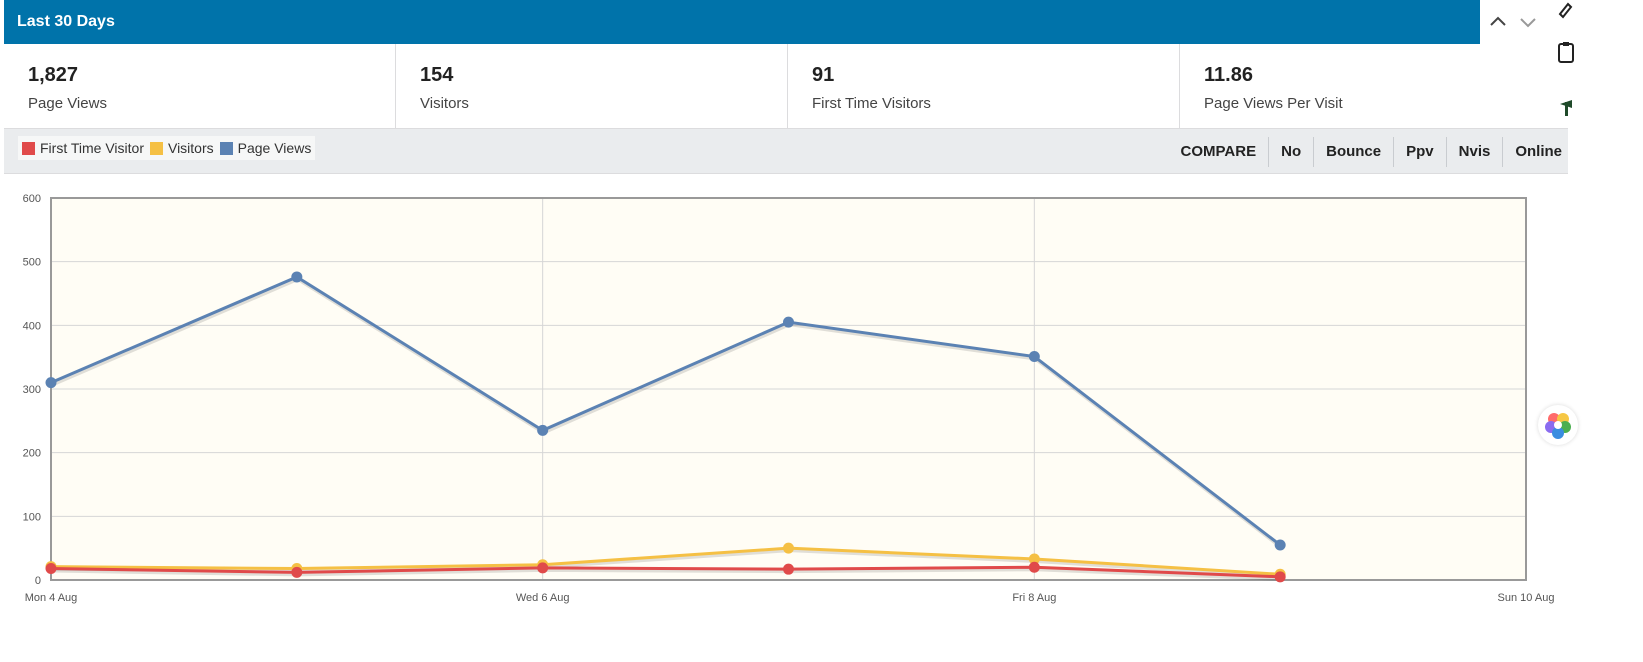  I want to click on legend-item-page-views: Page Views, so click(265, 148).